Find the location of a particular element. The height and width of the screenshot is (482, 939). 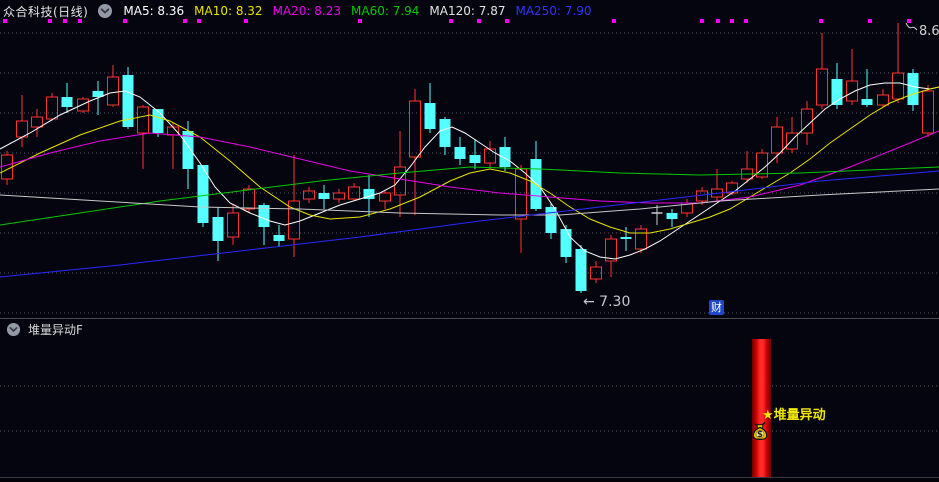

sub-panel-header: 堆量异动F is located at coordinates (44, 329).